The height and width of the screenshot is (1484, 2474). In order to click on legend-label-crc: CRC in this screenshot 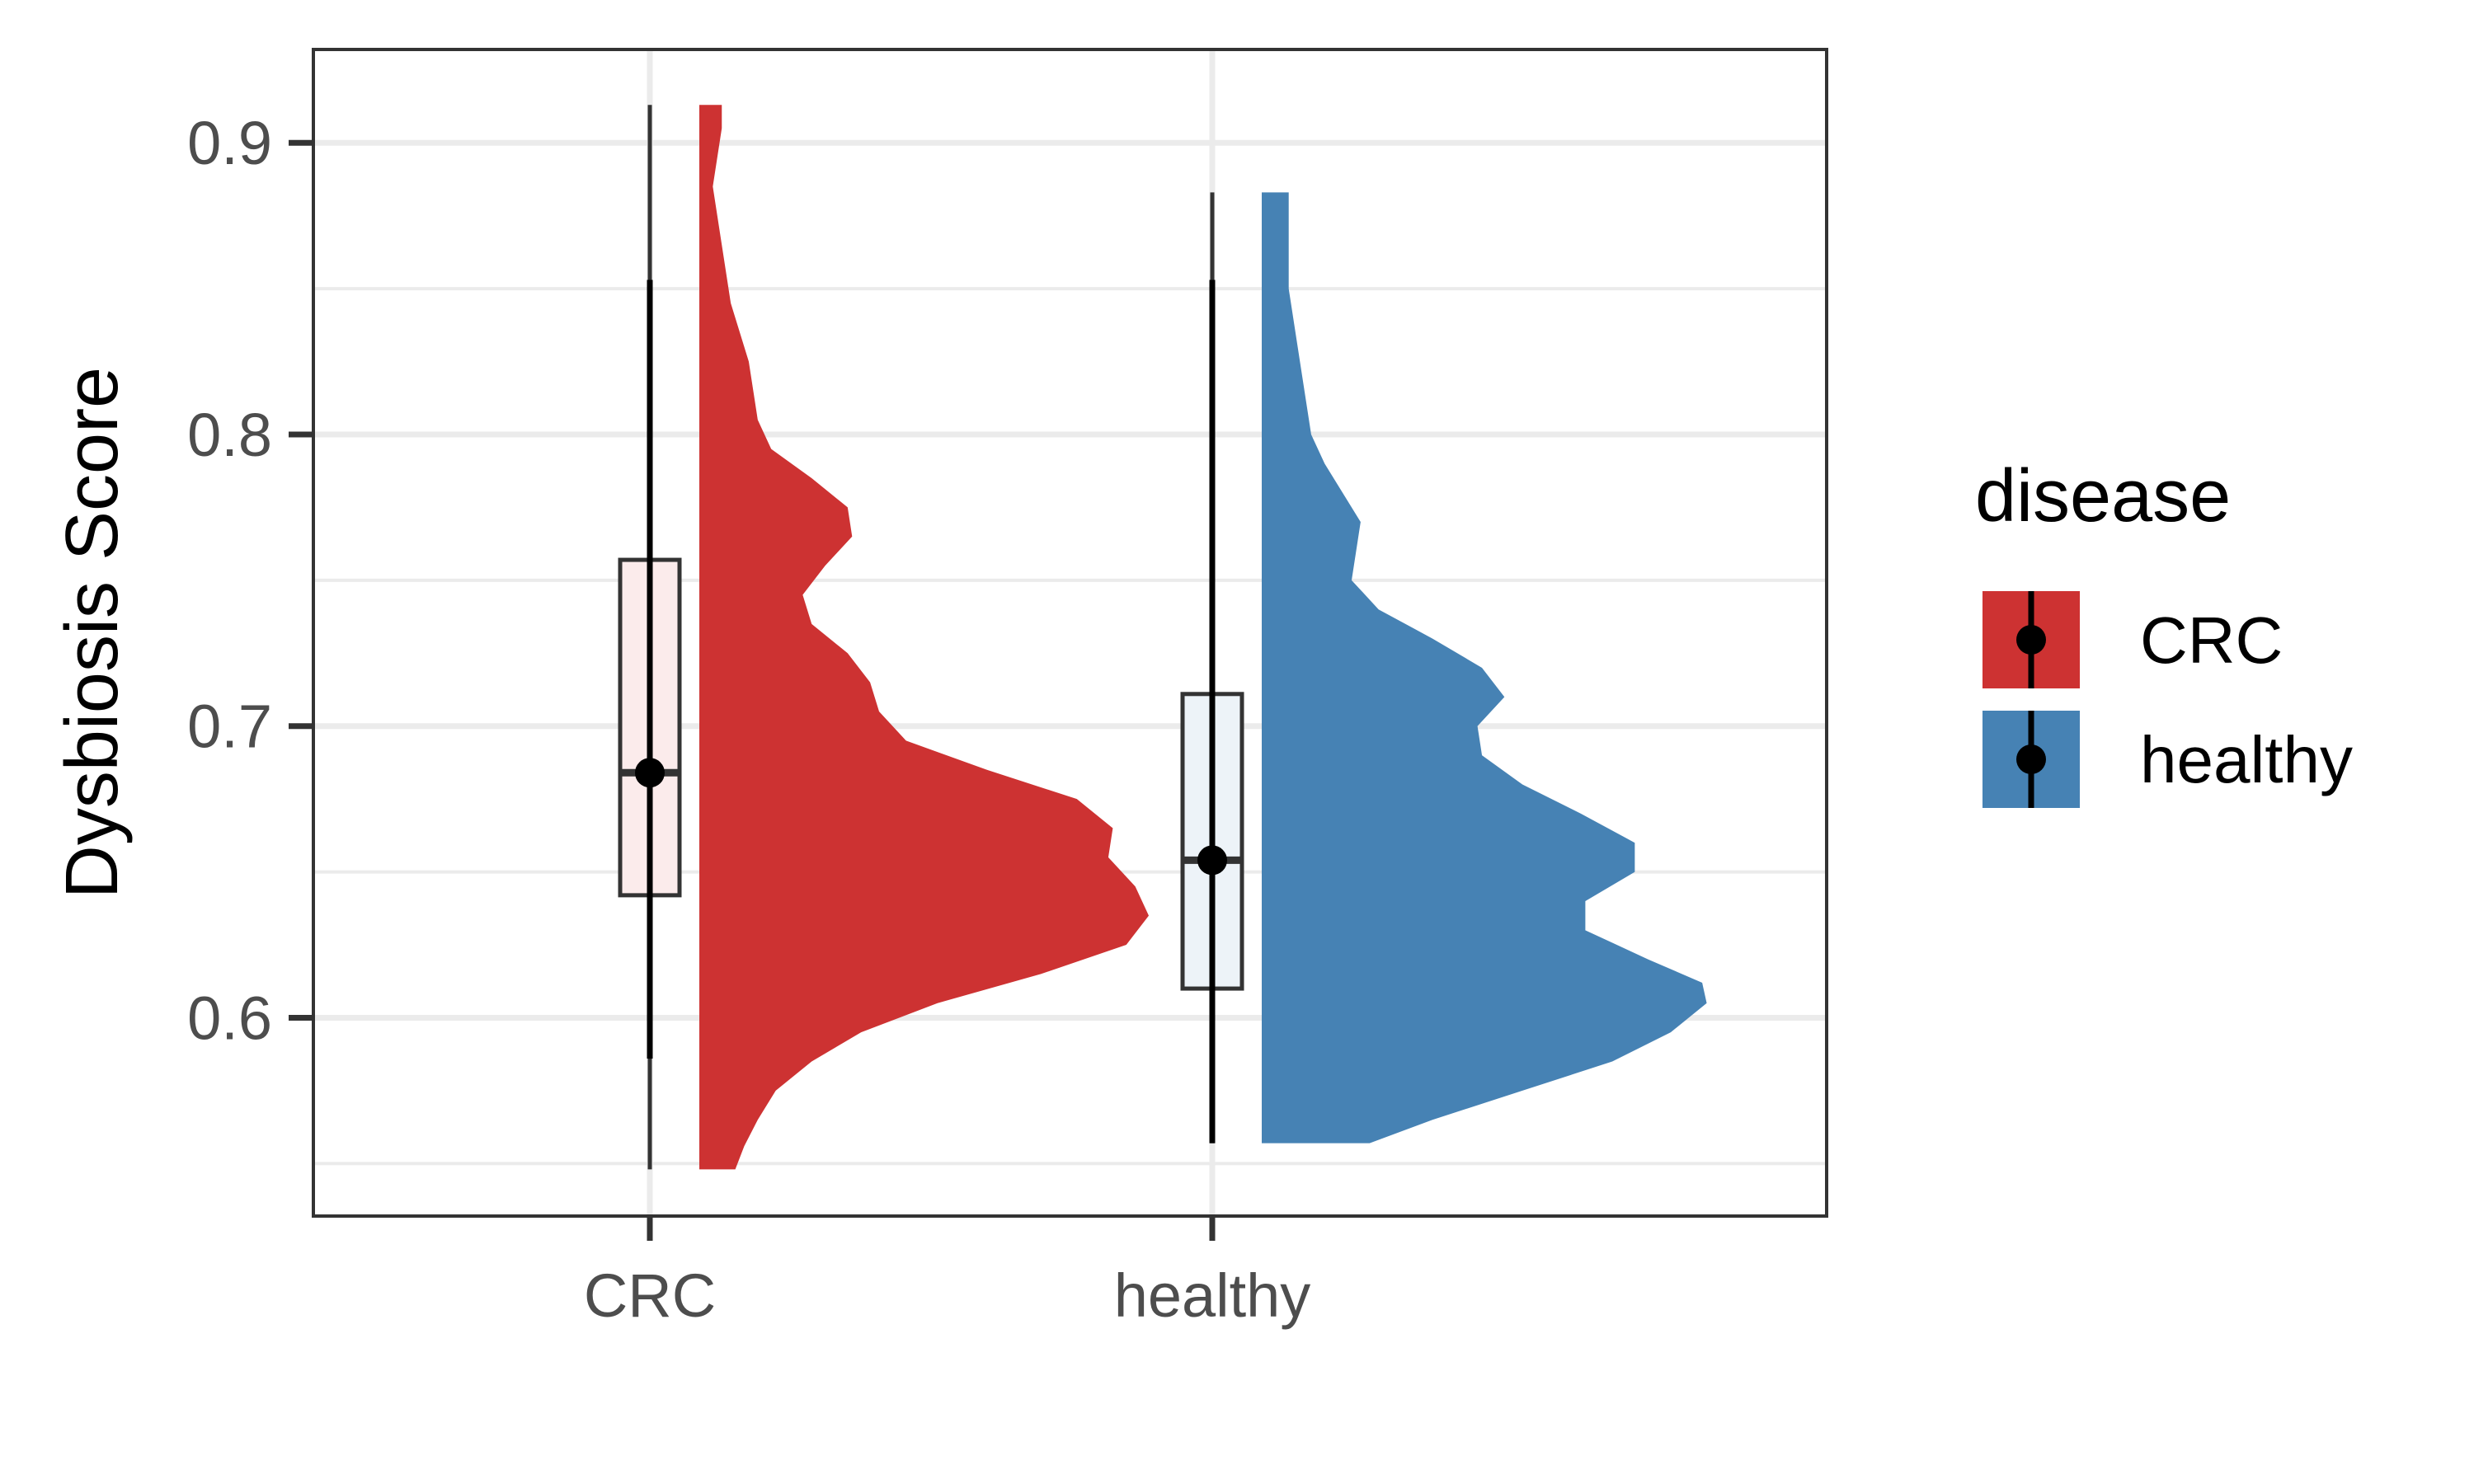, I will do `click(2211, 640)`.